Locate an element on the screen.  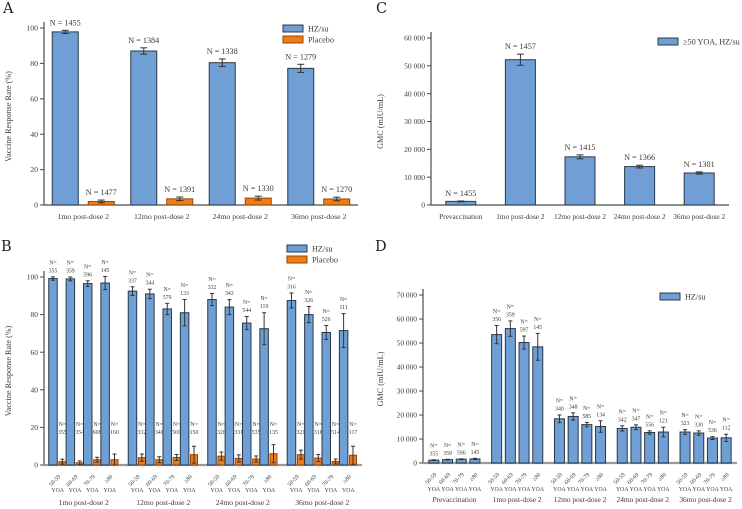
n-label: N = 1330 is located at coordinates (258, 188).